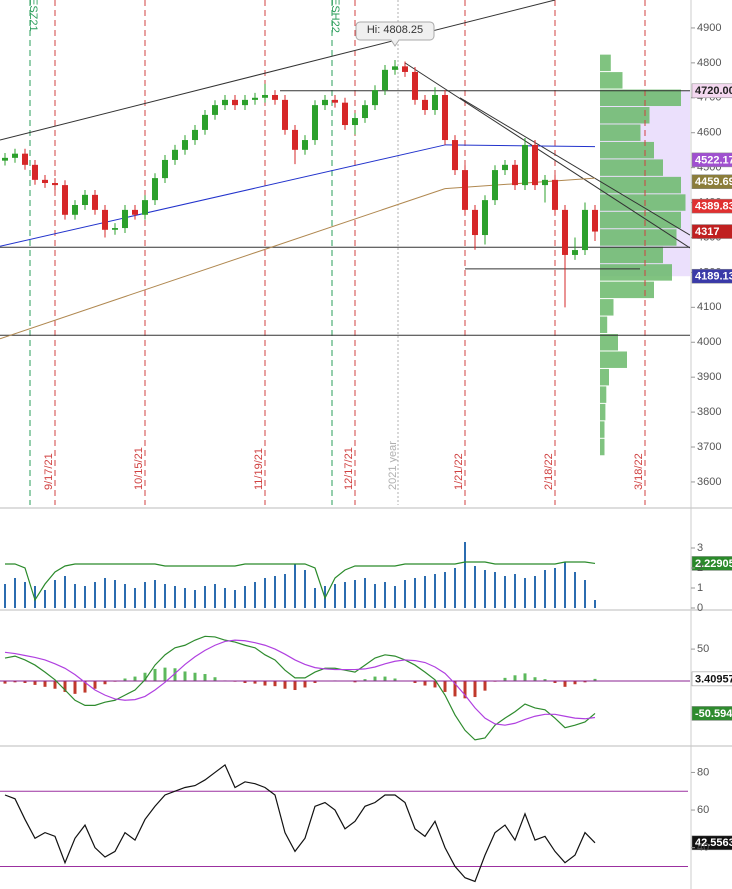 This screenshot has height=889, width=732. I want to click on y-tick-label: 3600, so click(709, 482).